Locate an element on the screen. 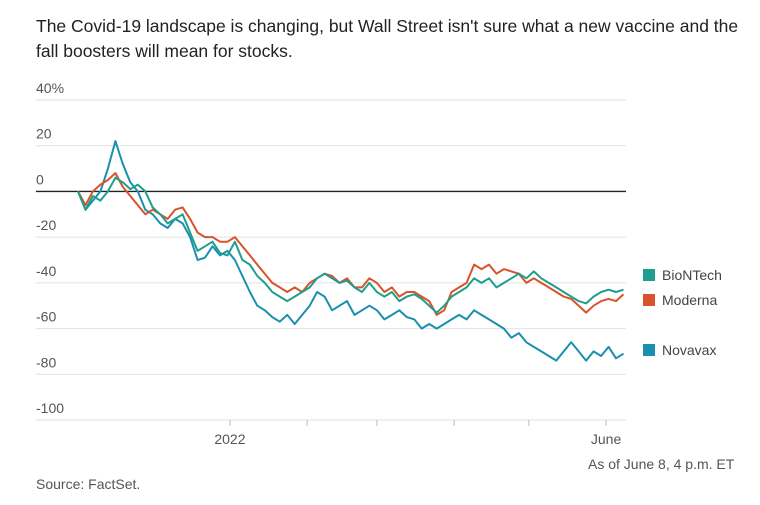 The height and width of the screenshot is (505, 760). legend: BioNTech Moderna Novavax is located at coordinates (682, 312).